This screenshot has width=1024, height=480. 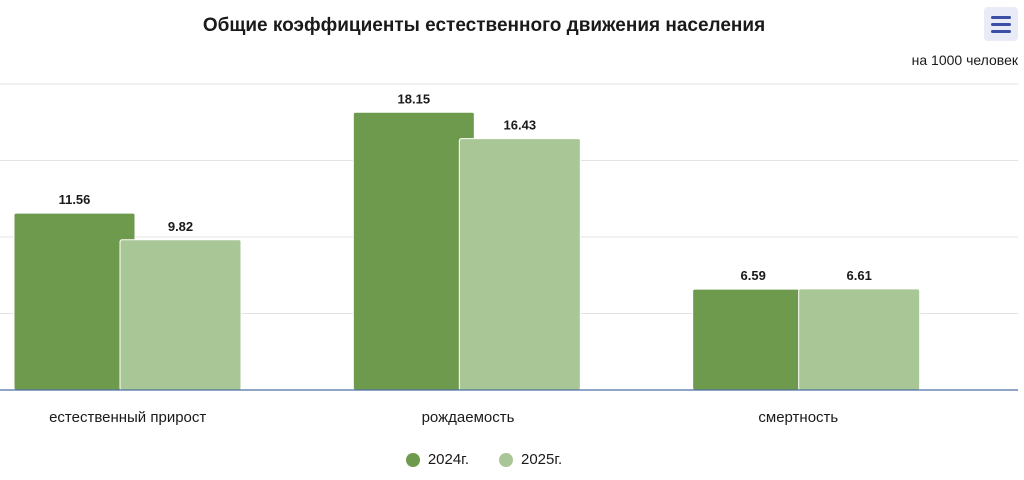 I want to click on x-tick-label: смертность, so click(x=798, y=417).